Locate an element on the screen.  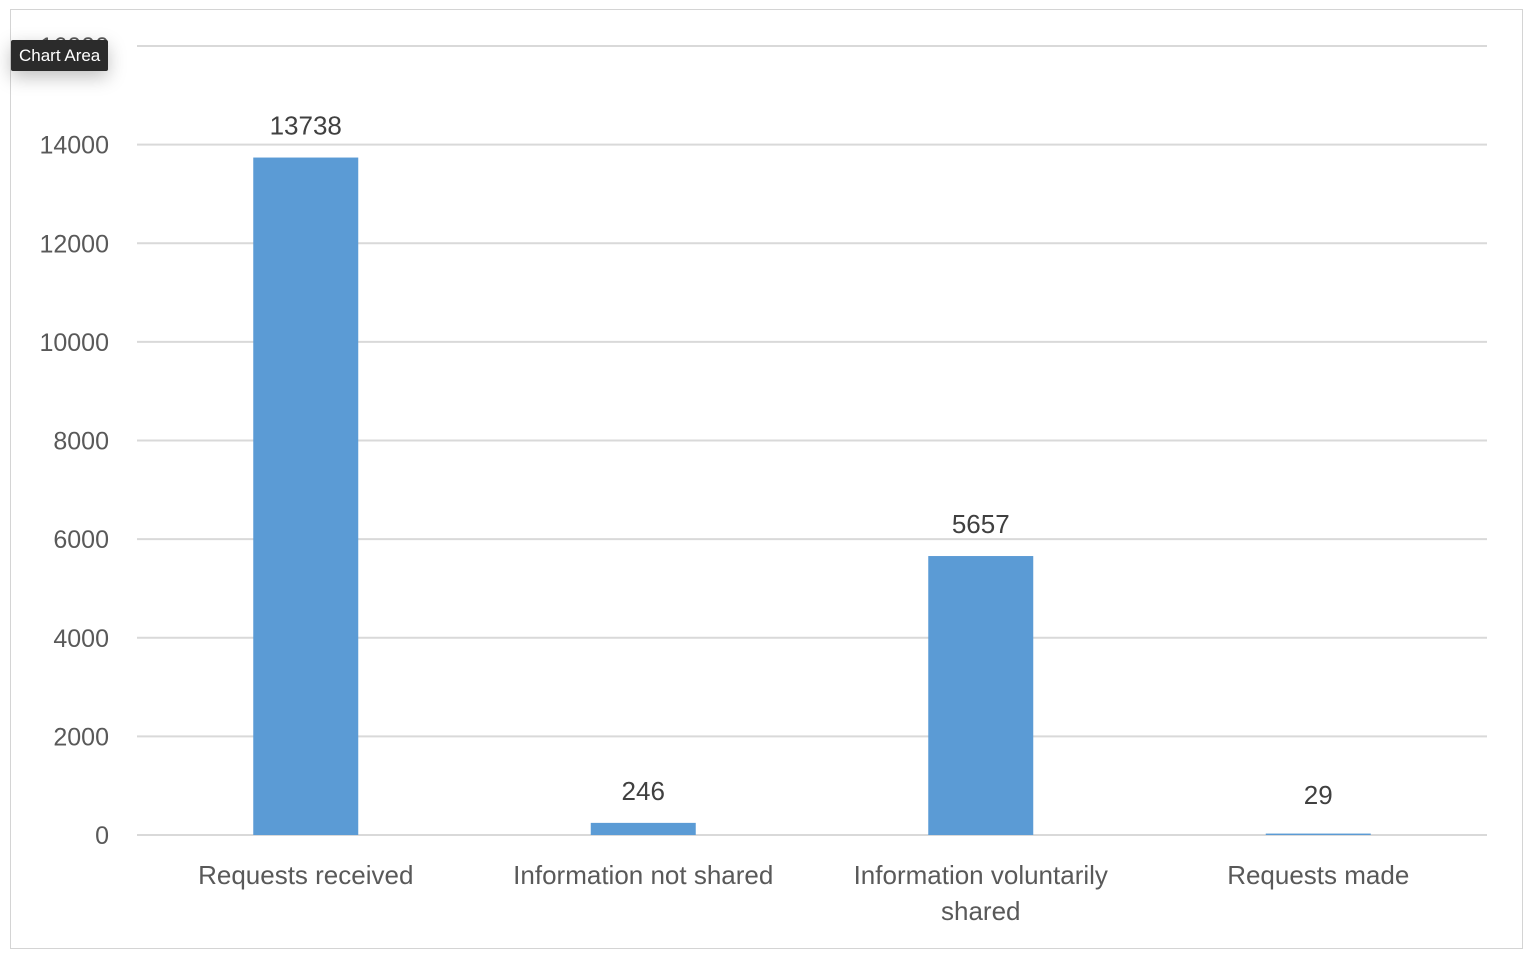
x-category-label: Requests made is located at coordinates (1318, 875).